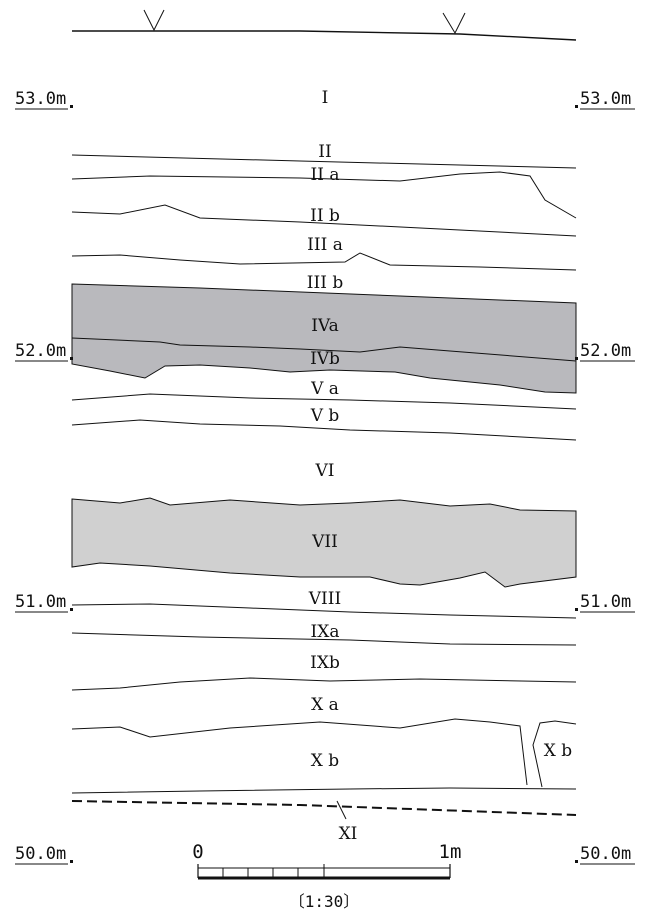  Describe the element at coordinates (605, 351) in the screenshot. I see `elevation-label-52-right: 52.0m` at that location.